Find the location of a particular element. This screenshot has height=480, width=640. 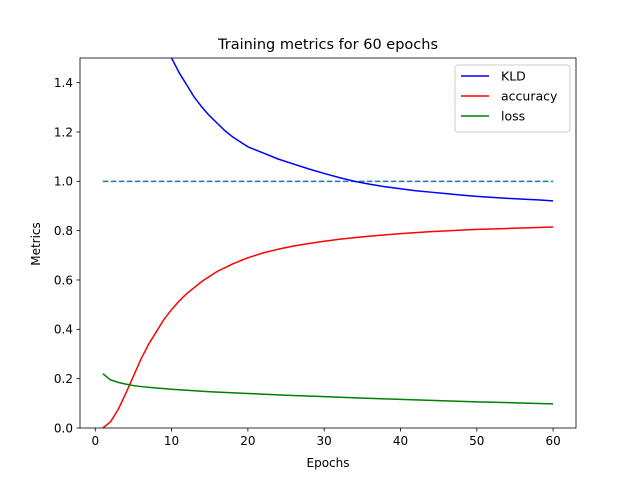

y-tick-label: 0.4 is located at coordinates (63, 330).